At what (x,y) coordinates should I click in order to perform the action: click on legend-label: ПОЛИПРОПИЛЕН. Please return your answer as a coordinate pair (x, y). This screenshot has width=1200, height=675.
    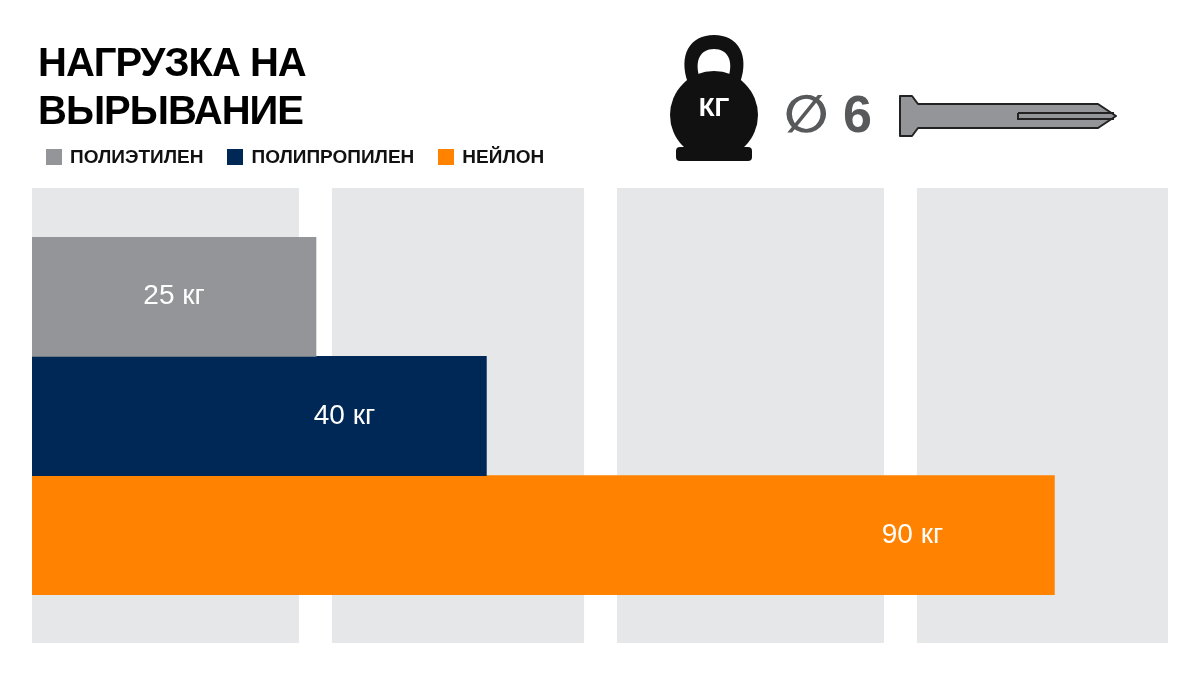
    Looking at the image, I should click on (333, 157).